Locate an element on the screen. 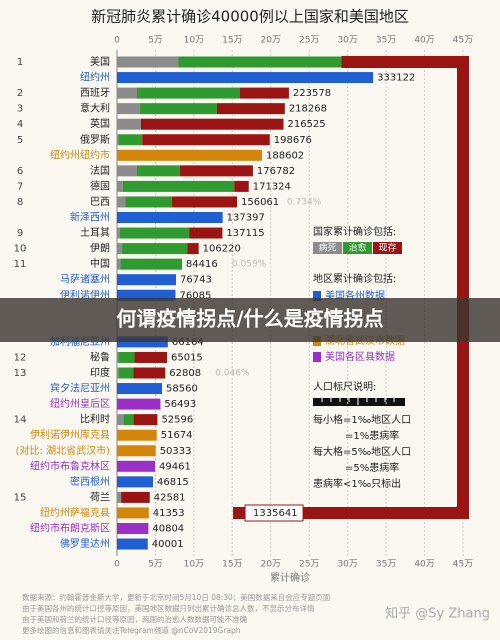 The height and width of the screenshot is (640, 500). row-label: 英国 is located at coordinates (100, 123).